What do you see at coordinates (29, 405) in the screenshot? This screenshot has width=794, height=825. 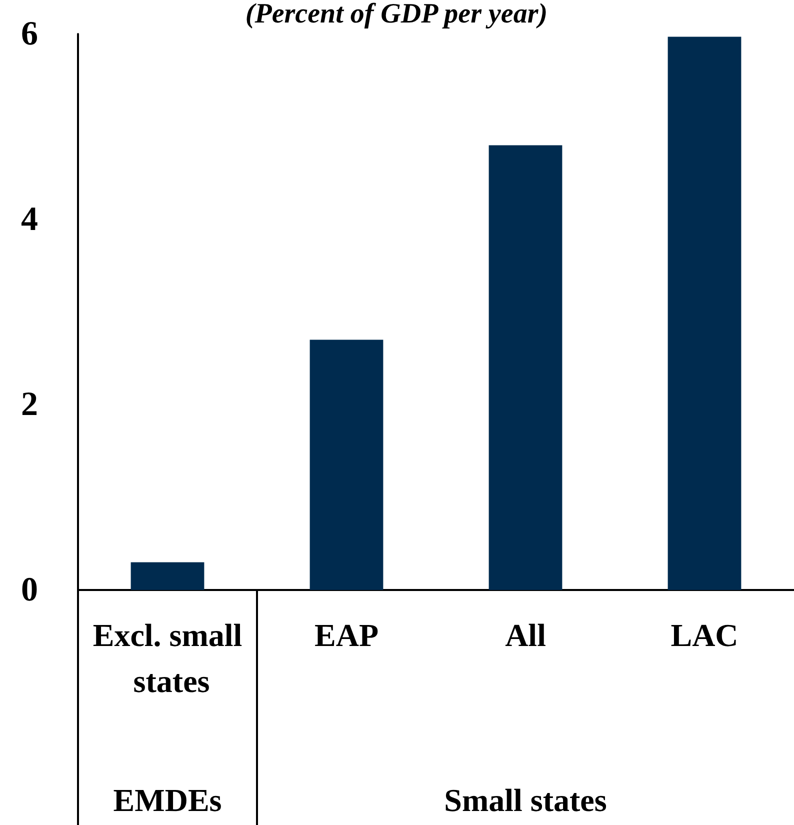 I see `y-tick-label: 2` at bounding box center [29, 405].